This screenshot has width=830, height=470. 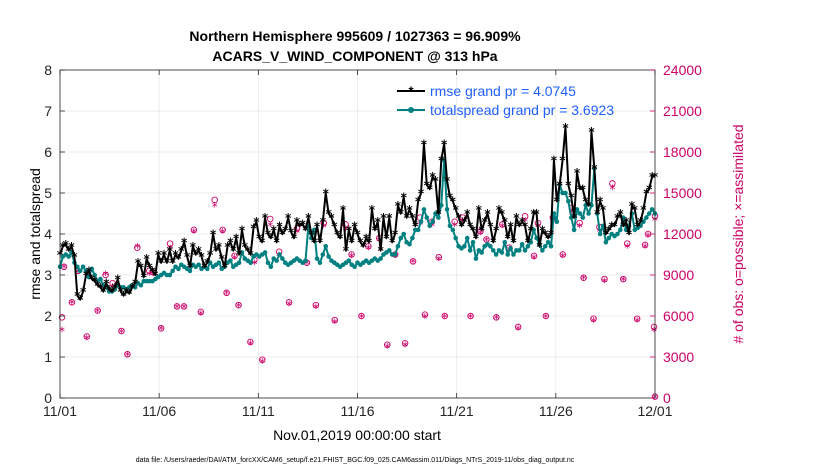 What do you see at coordinates (667, 398) in the screenshot?
I see `y-right-tick-label: 0` at bounding box center [667, 398].